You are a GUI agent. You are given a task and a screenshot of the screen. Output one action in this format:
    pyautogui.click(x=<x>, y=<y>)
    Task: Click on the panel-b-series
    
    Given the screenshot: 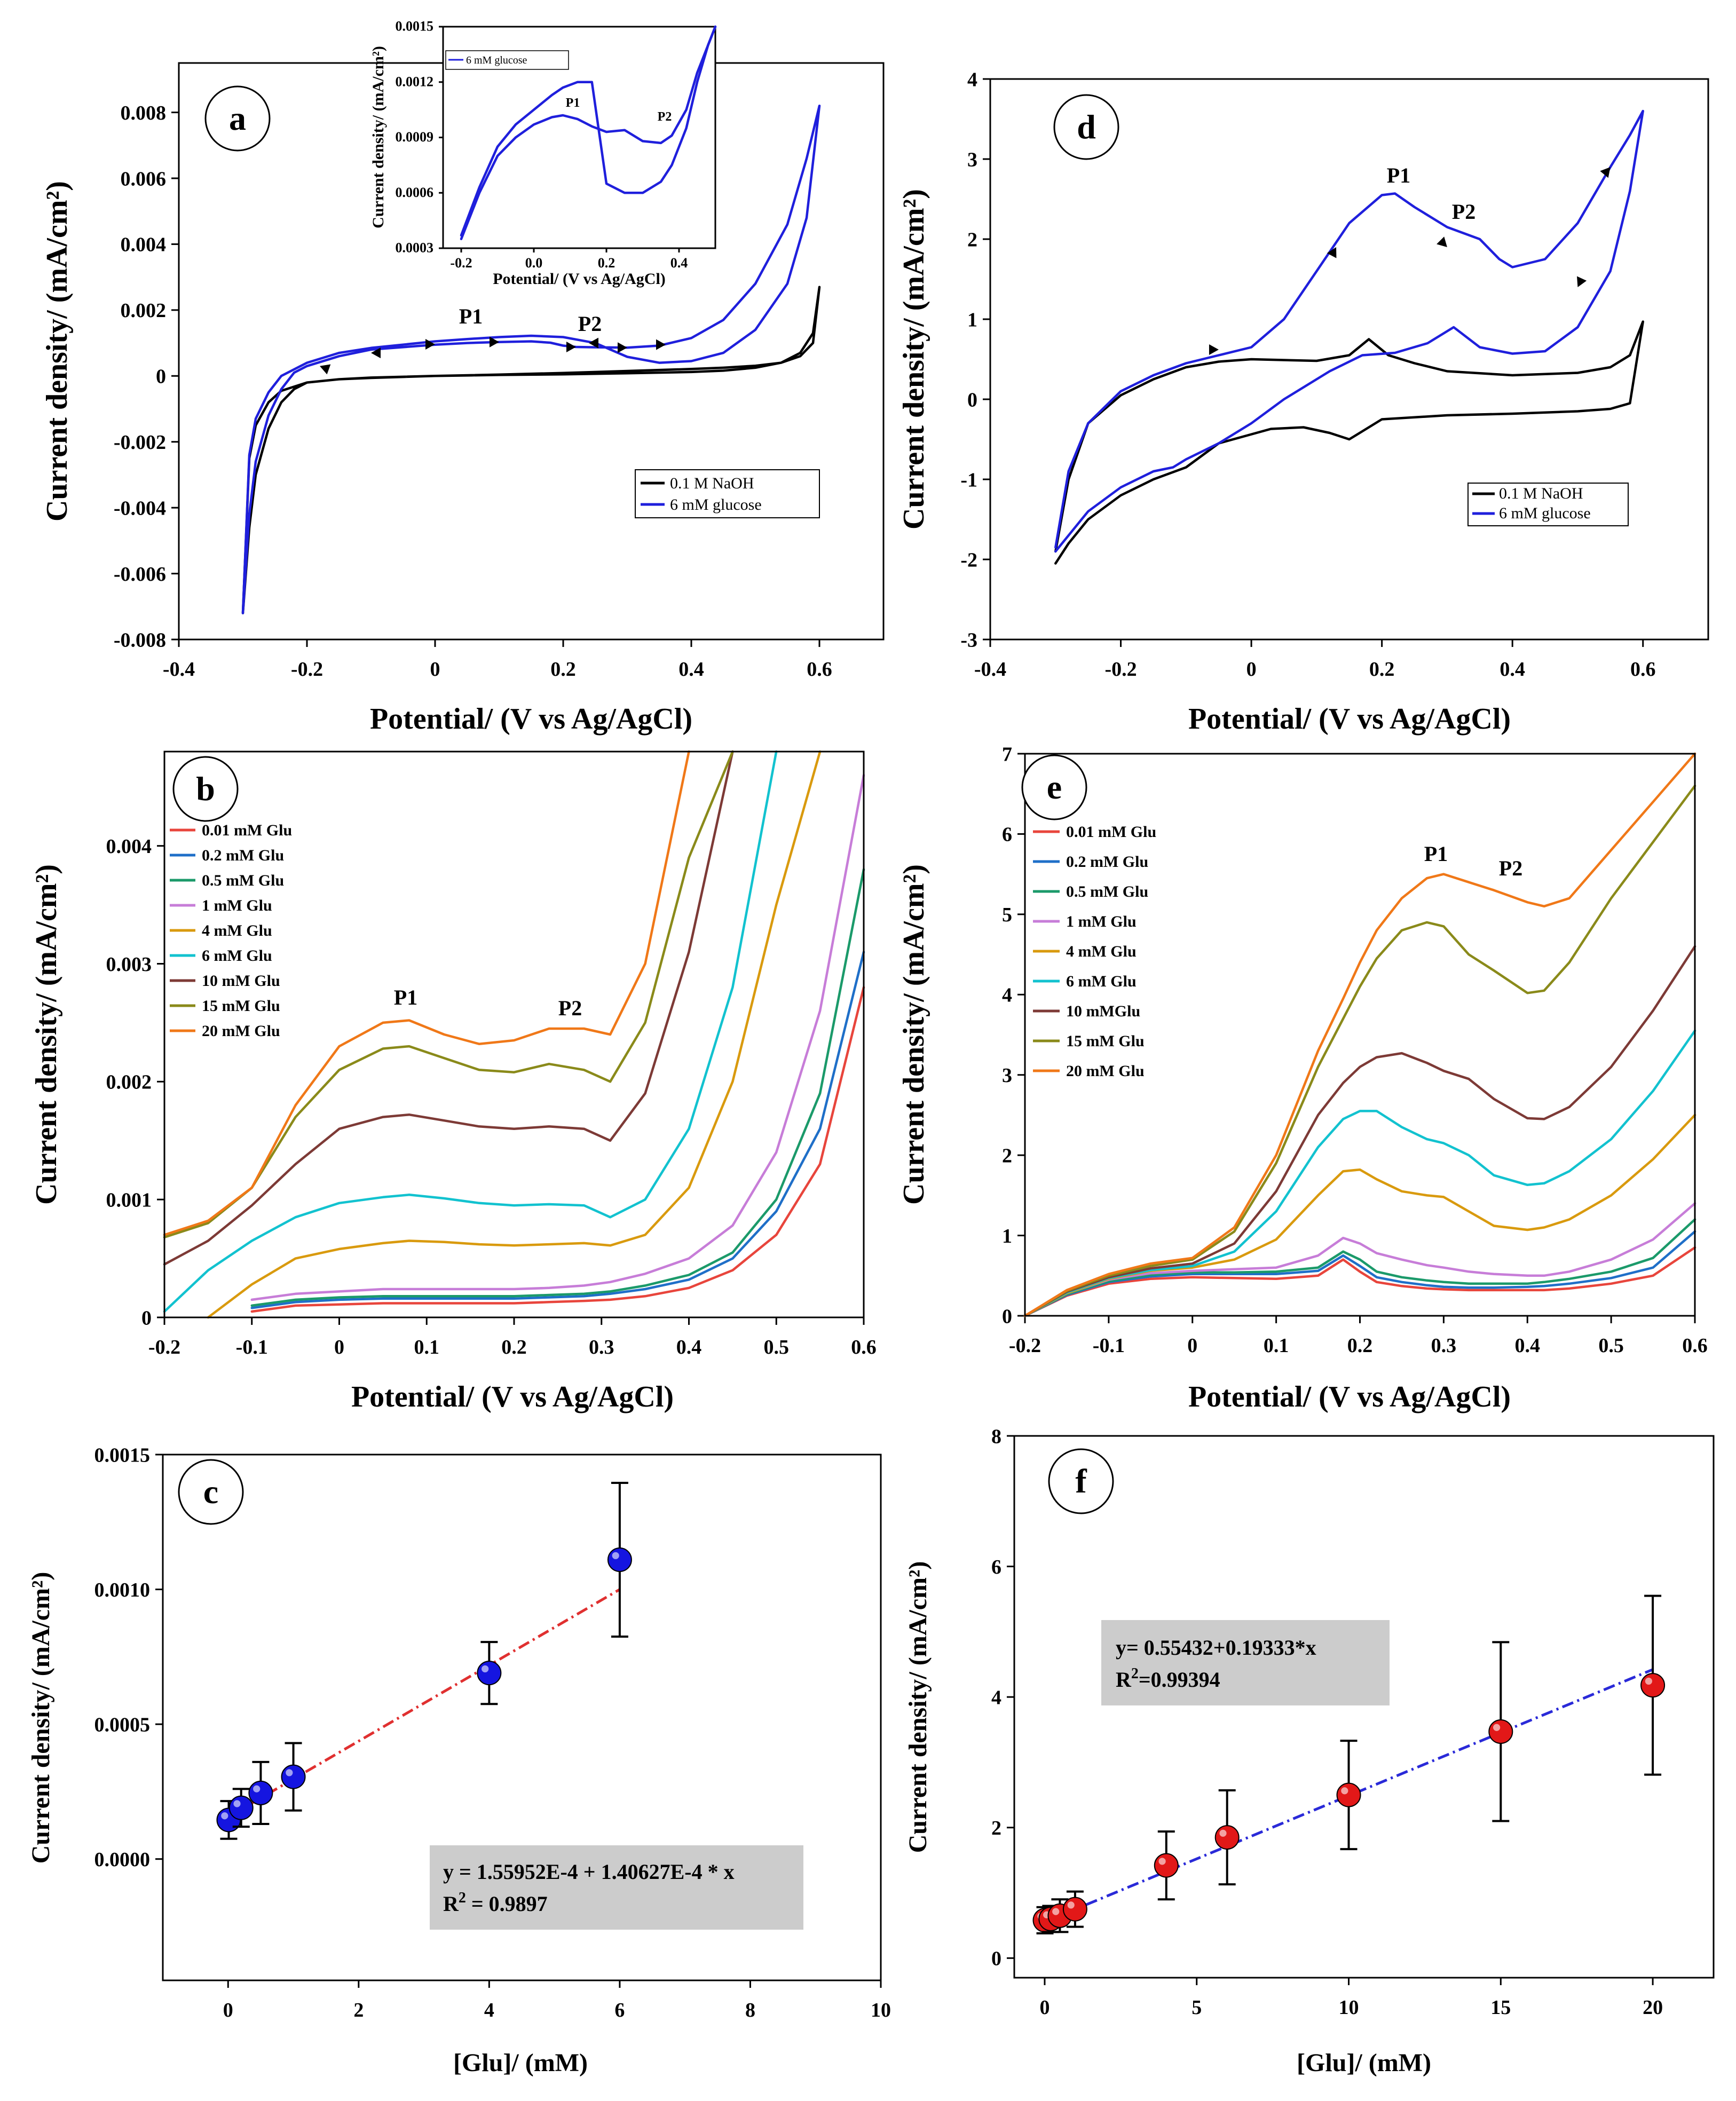 What is the action you would take?
    pyautogui.click(x=514, y=1034)
    